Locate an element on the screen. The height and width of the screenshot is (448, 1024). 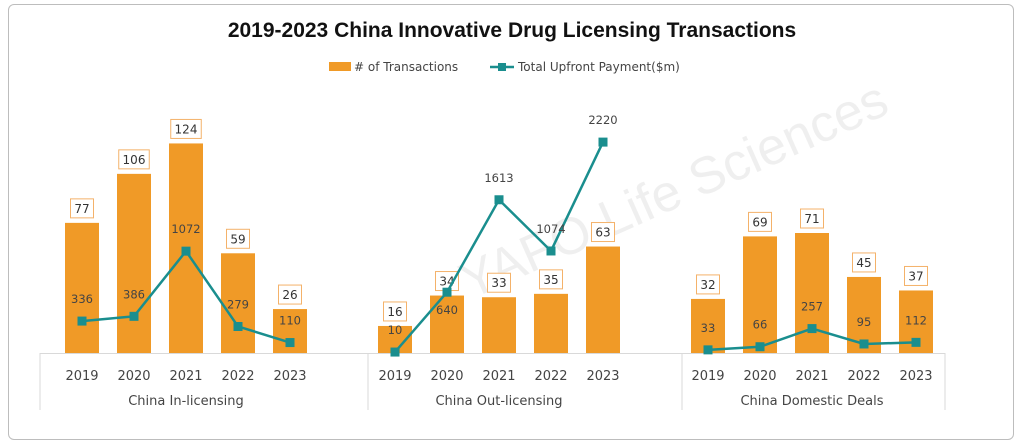
line-label: 66 is located at coordinates (760, 325).